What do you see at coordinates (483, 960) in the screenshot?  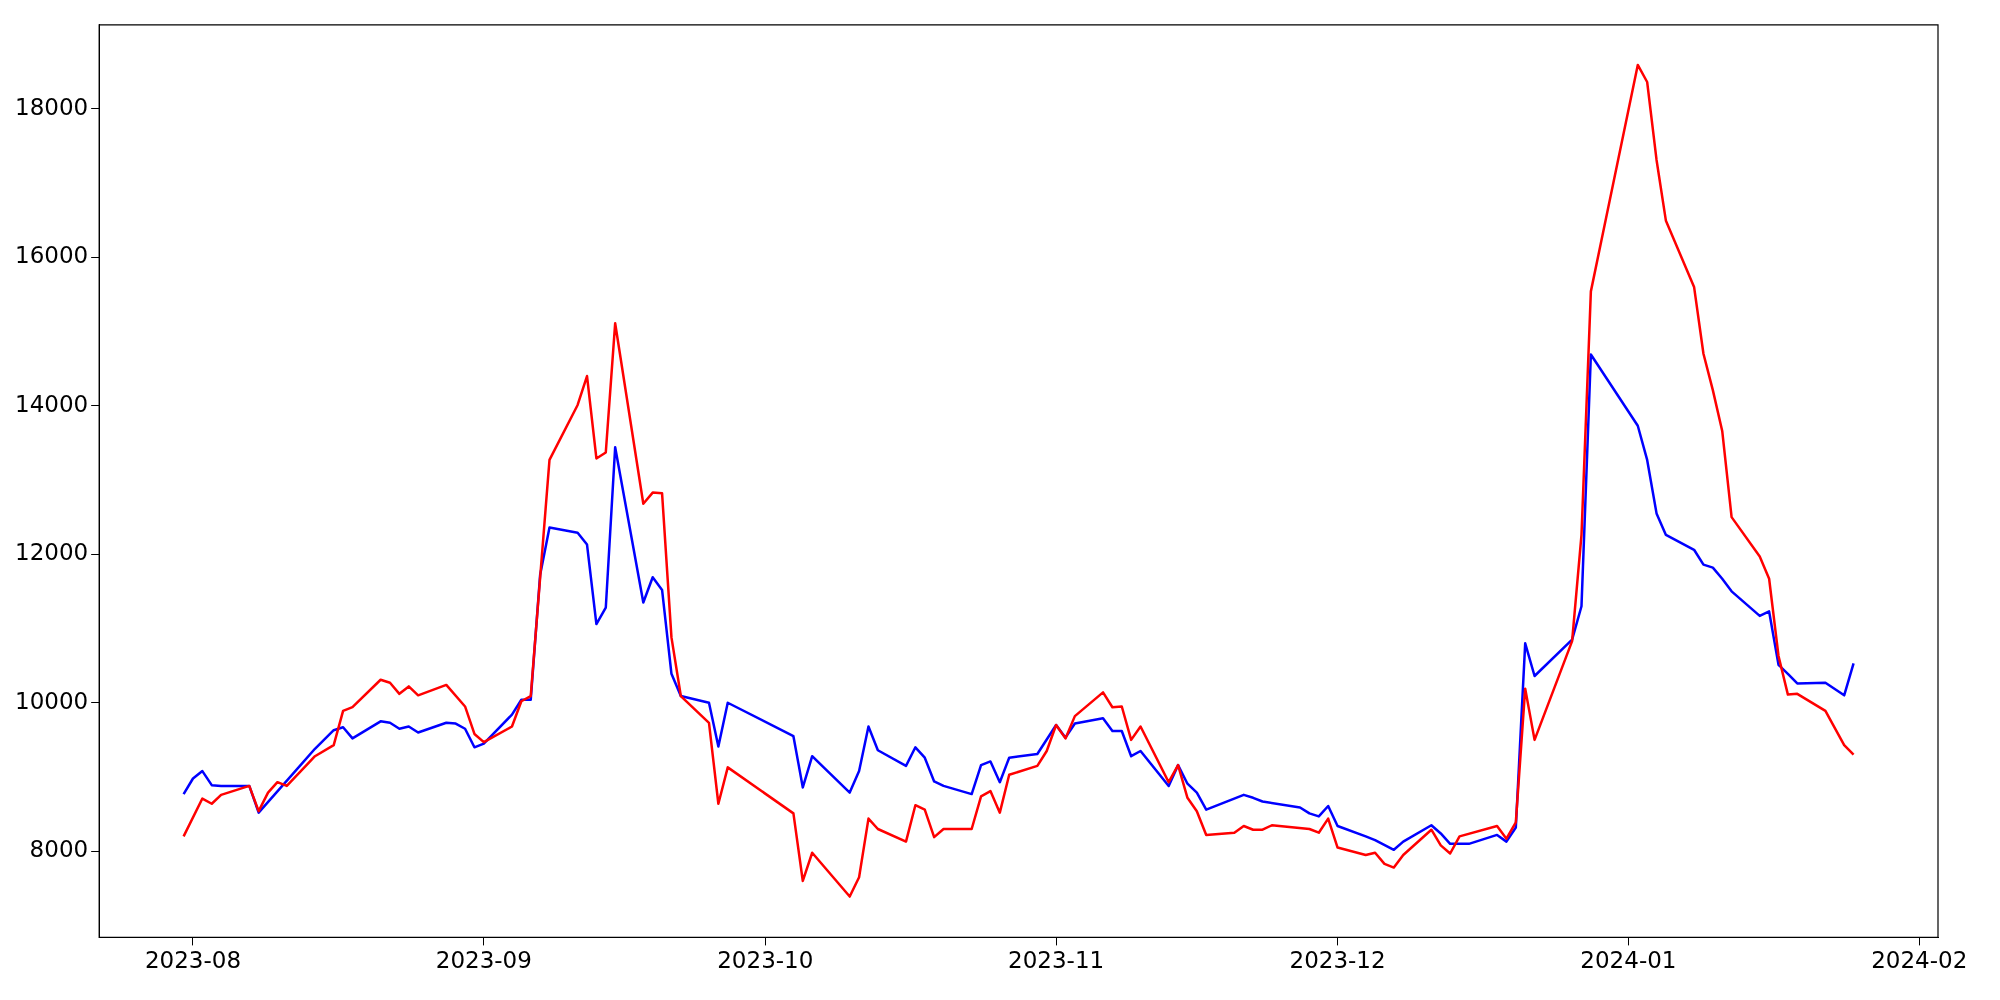 I see `x-tick-label: 2023-09` at bounding box center [483, 960].